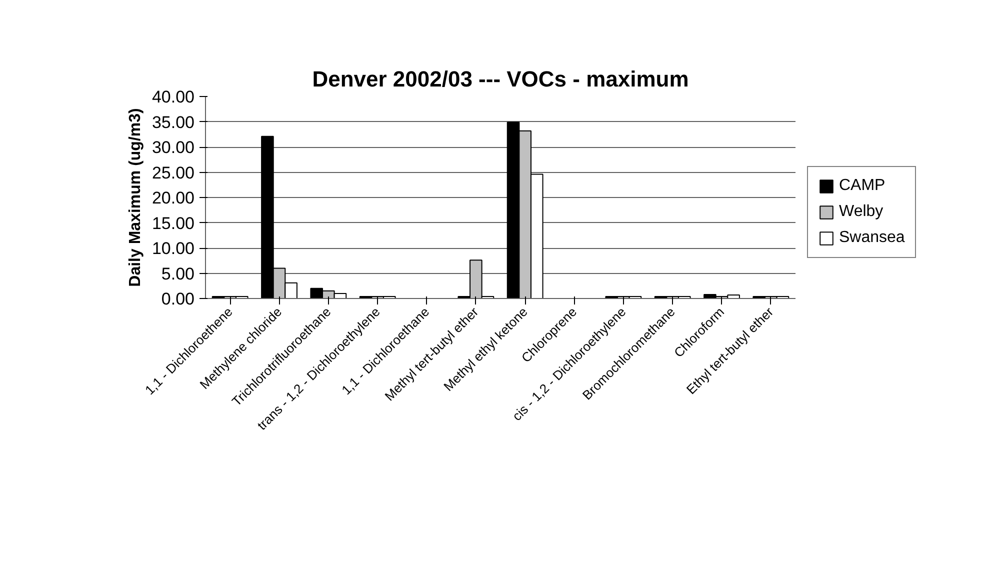  Describe the element at coordinates (862, 186) in the screenshot. I see `legend-label: CAMP` at that location.